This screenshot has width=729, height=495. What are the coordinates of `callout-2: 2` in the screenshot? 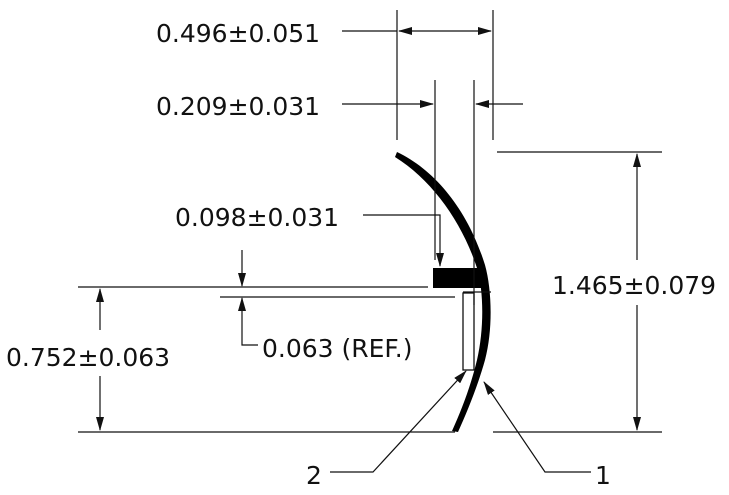 It's located at (386, 430).